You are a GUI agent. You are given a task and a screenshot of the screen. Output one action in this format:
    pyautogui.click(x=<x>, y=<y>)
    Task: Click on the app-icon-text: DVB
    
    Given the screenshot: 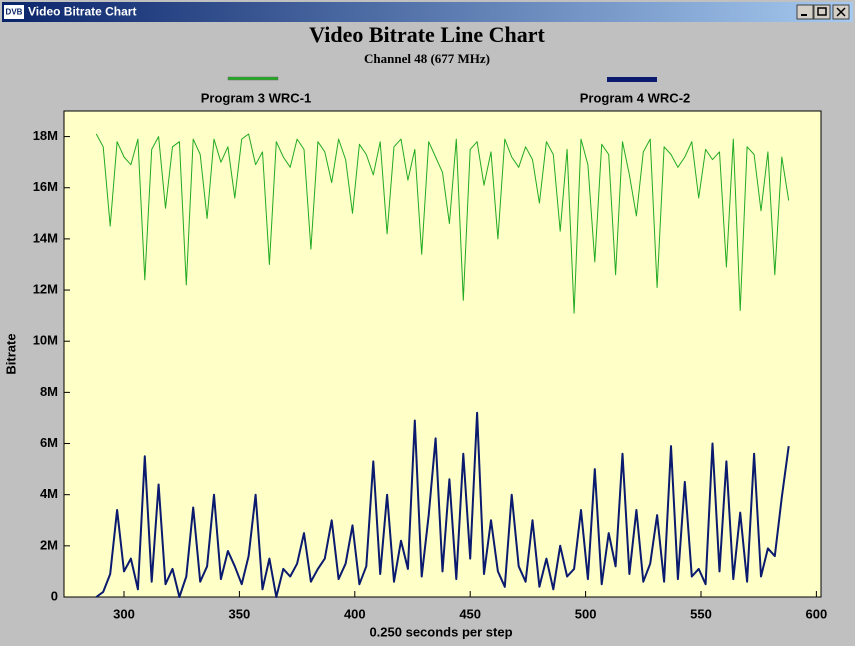 What is the action you would take?
    pyautogui.click(x=14, y=12)
    